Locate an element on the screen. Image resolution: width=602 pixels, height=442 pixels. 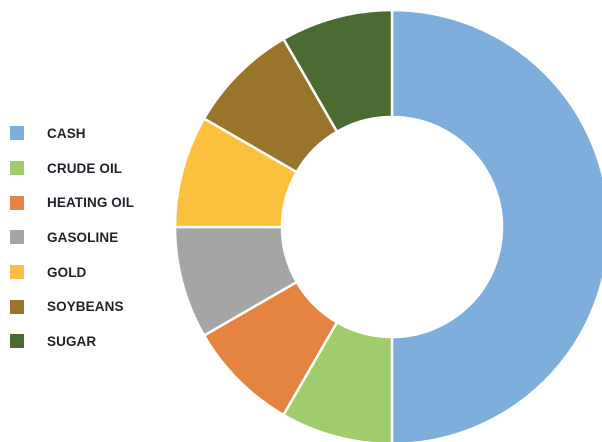
legend-label-cash: CASH is located at coordinates (66, 133).